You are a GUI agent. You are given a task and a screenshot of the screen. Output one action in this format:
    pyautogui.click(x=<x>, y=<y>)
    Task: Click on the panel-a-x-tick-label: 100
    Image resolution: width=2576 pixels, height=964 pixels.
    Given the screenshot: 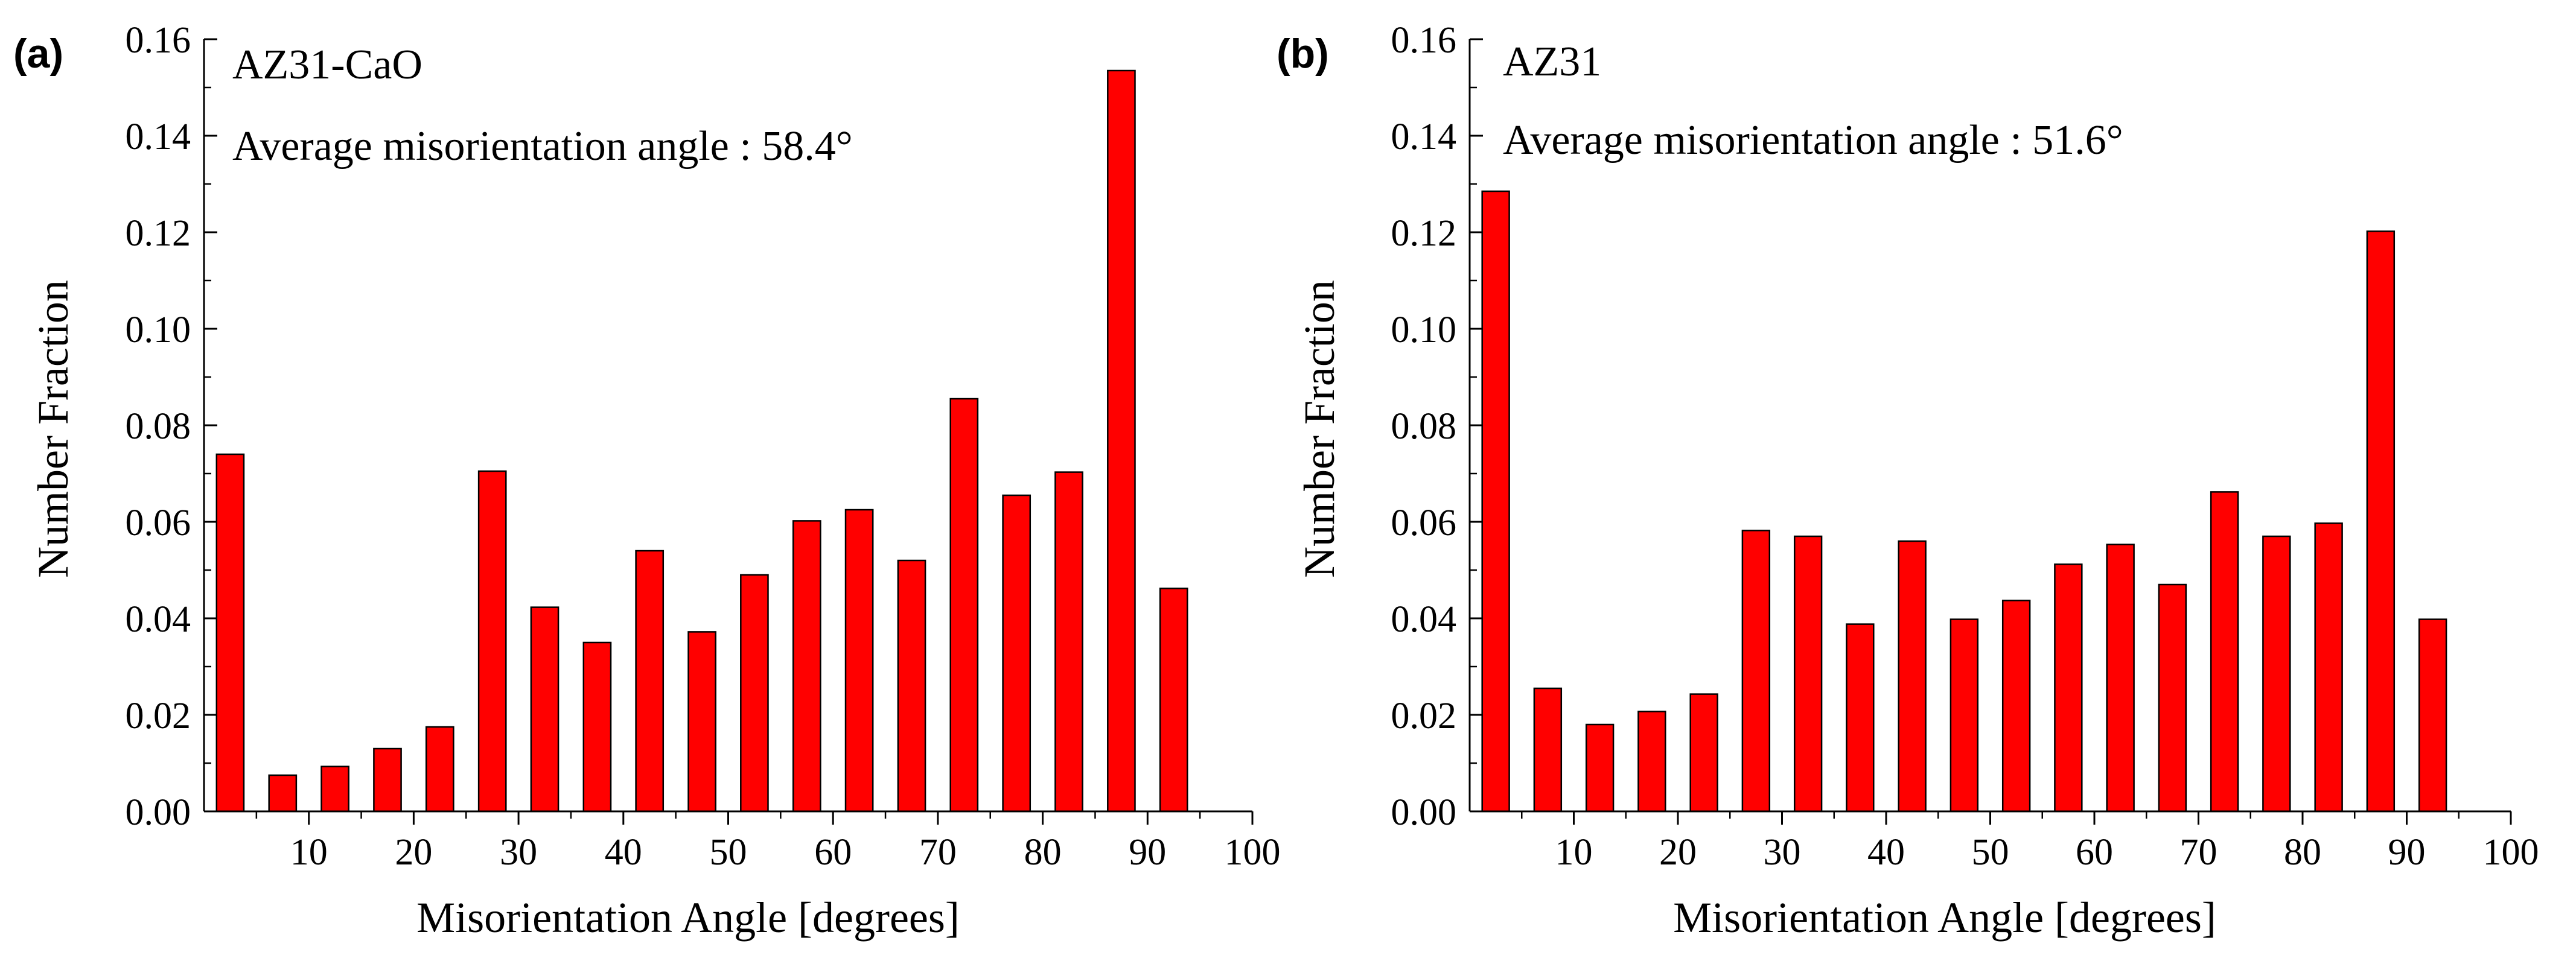 What is the action you would take?
    pyautogui.click(x=1253, y=853)
    